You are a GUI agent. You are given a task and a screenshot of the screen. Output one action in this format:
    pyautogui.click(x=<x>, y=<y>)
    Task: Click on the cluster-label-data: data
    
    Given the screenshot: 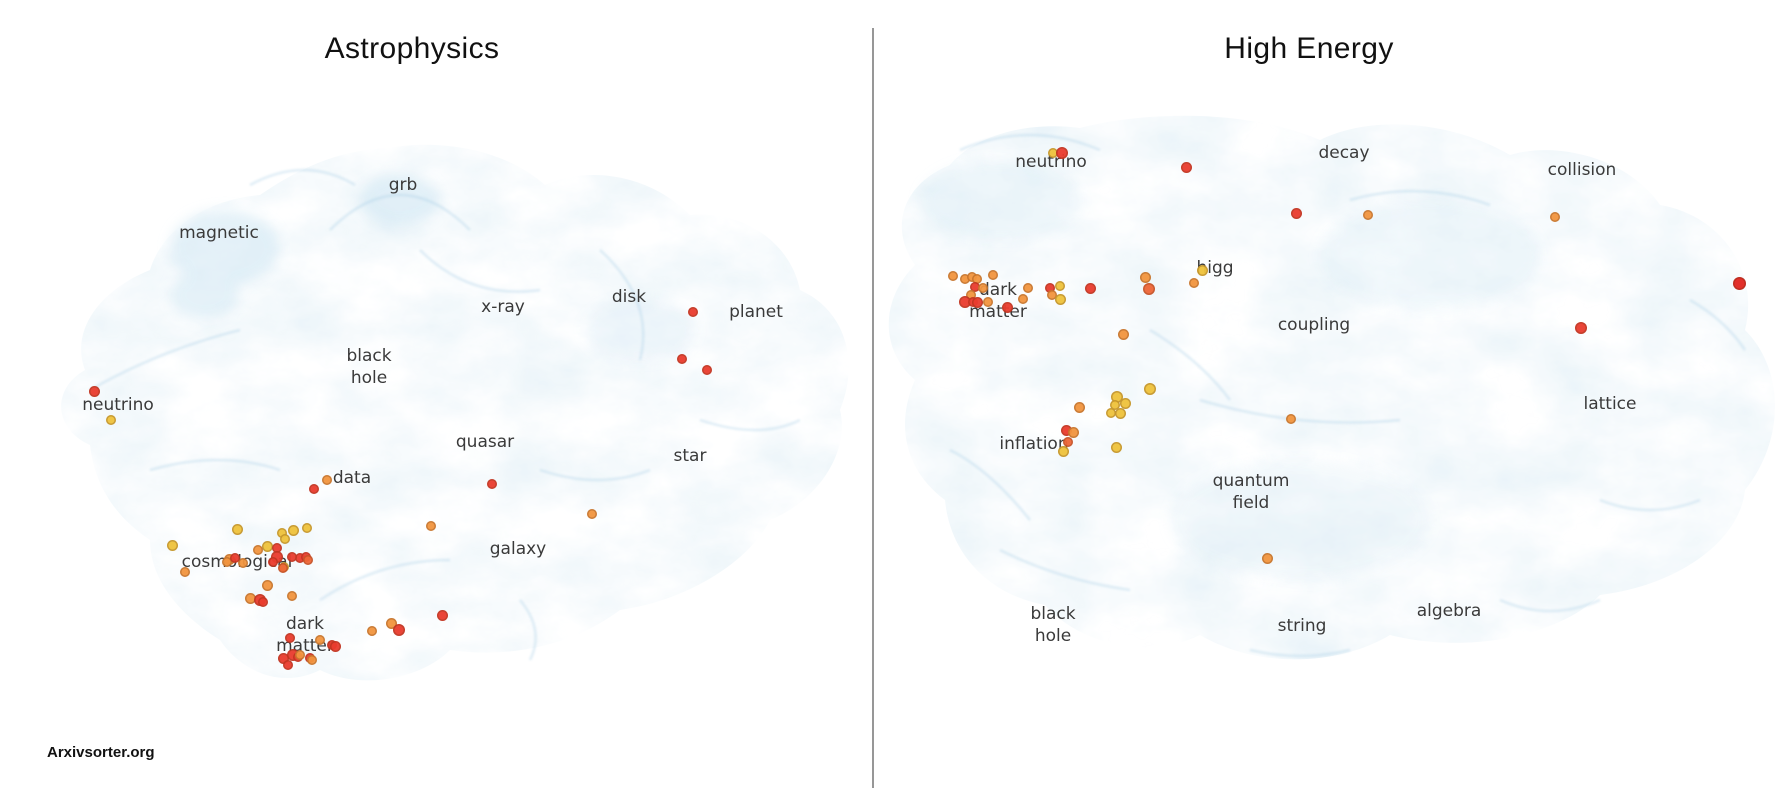 What is the action you would take?
    pyautogui.click(x=352, y=478)
    